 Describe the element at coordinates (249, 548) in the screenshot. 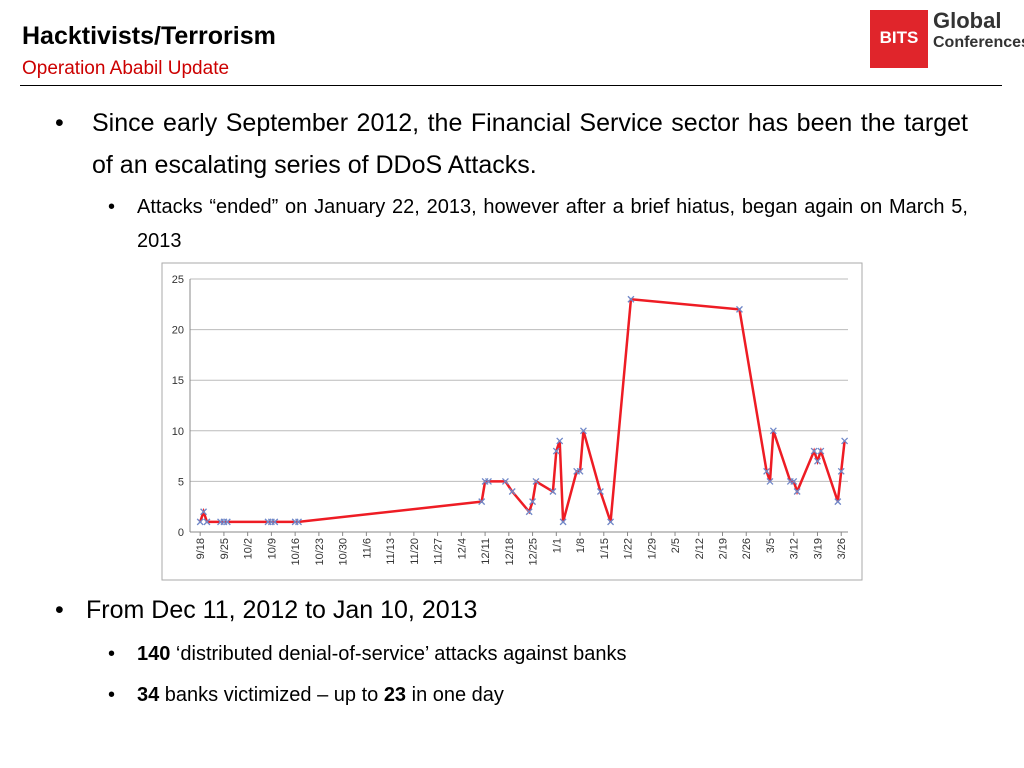

I see `x-tick-label: 10/2` at that location.